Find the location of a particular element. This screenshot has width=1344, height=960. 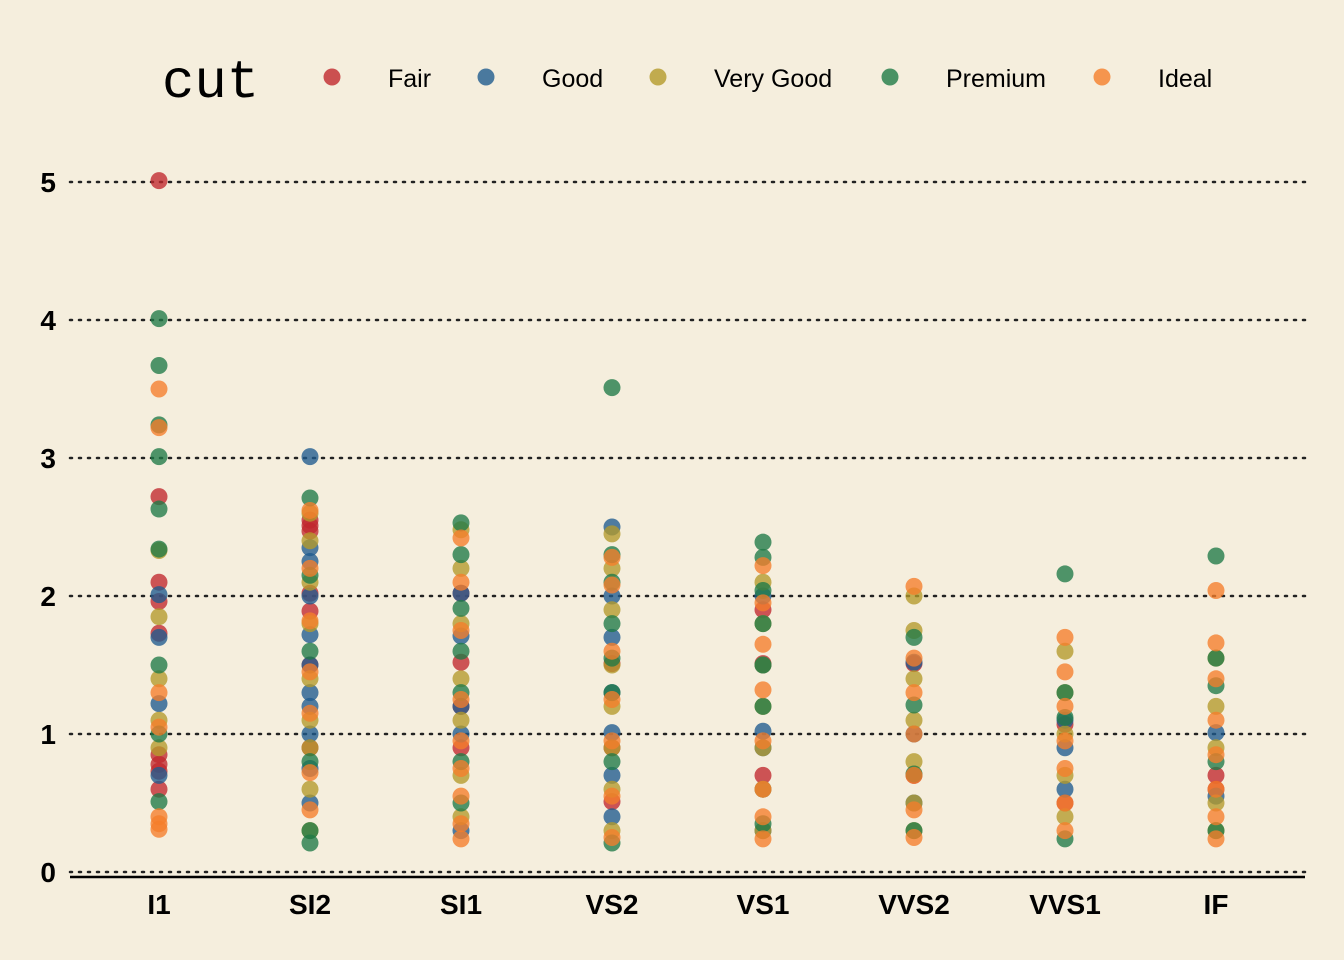

legend-label: Very Good is located at coordinates (773, 79).